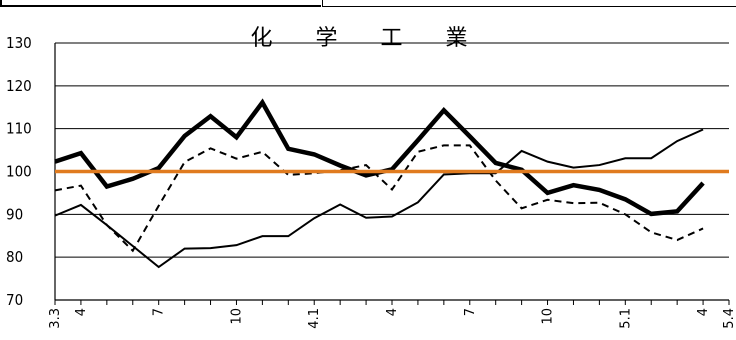  What do you see at coordinates (314, 318) in the screenshot?
I see `x-tick-label-10: 4.1` at bounding box center [314, 318].